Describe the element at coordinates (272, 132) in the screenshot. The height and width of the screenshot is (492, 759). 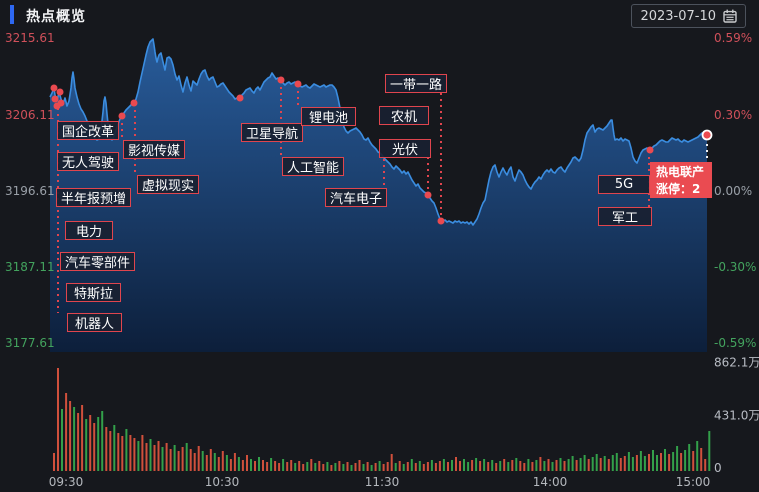
I see `sector-label: 卫星导航` at that location.